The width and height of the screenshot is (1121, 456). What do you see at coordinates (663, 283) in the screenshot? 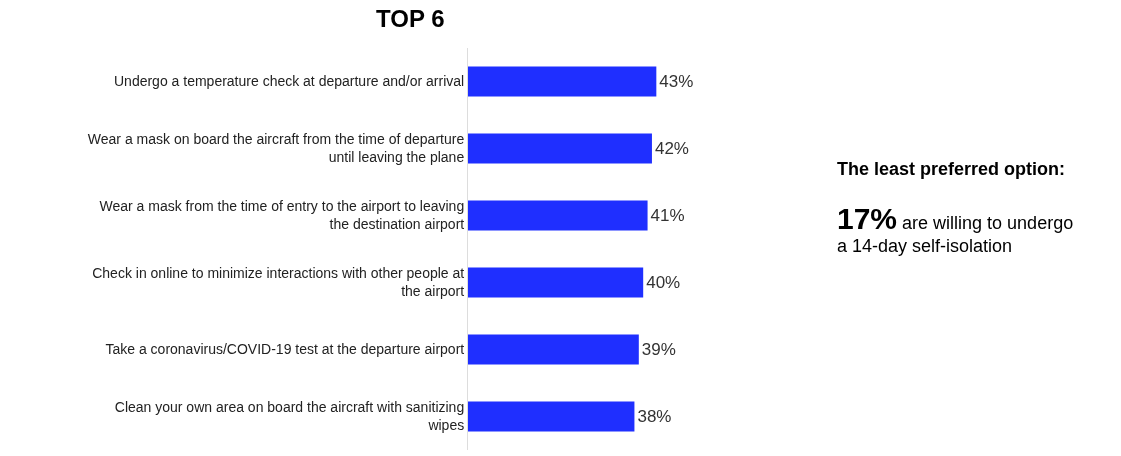
I see `data-label: 40%` at bounding box center [663, 283].